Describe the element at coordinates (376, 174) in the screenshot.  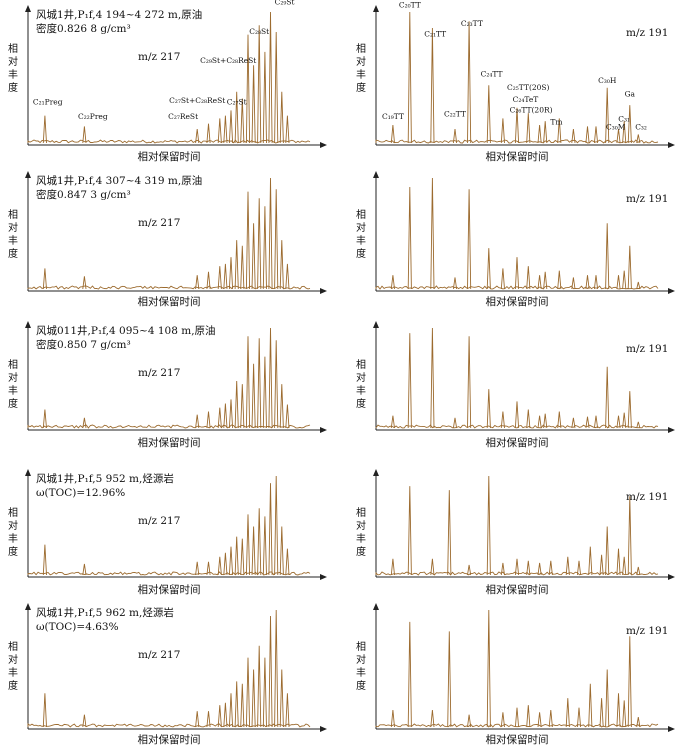
I see `y-axis-arrow` at that location.